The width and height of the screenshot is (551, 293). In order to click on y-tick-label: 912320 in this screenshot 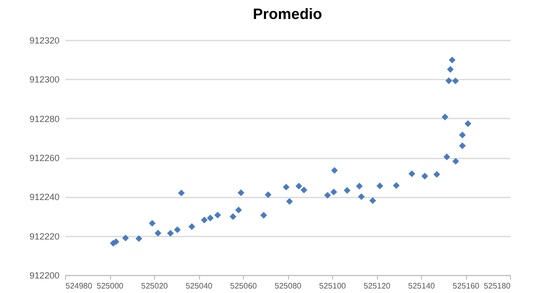, I will do `click(44, 41)`.